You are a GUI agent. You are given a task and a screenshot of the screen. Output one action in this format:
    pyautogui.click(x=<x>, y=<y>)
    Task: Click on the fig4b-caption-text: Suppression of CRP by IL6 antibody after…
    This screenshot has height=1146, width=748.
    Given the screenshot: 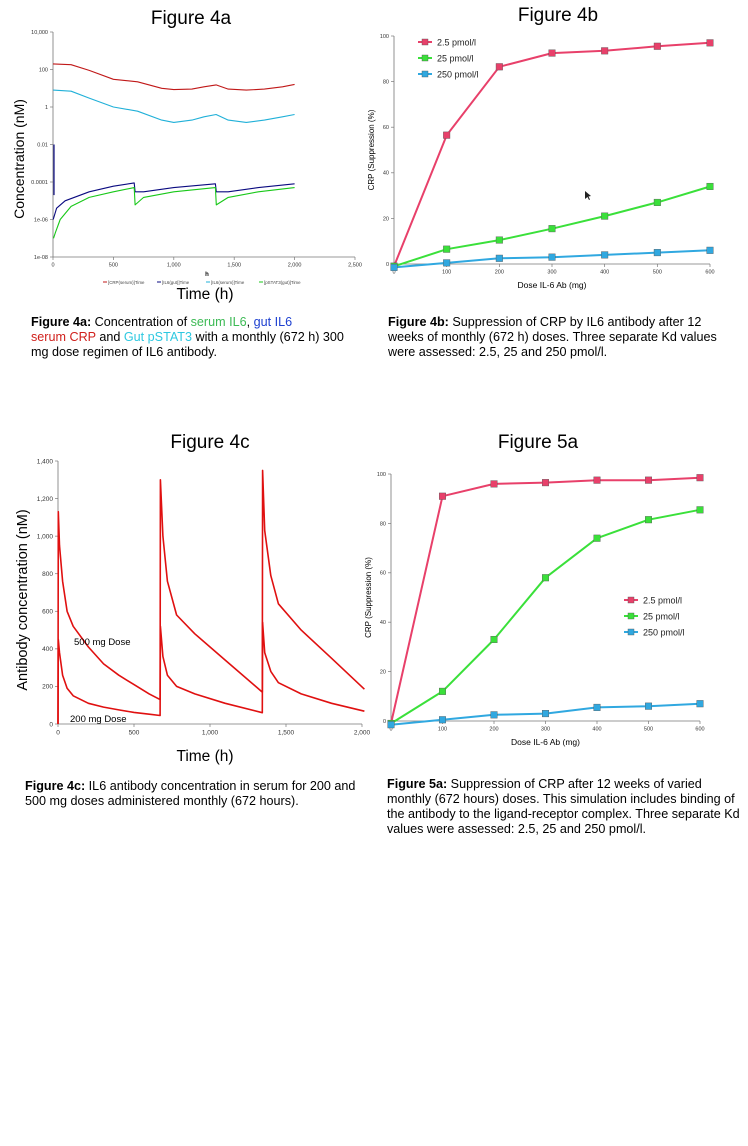 What is the action you would take?
    pyautogui.click(x=552, y=337)
    